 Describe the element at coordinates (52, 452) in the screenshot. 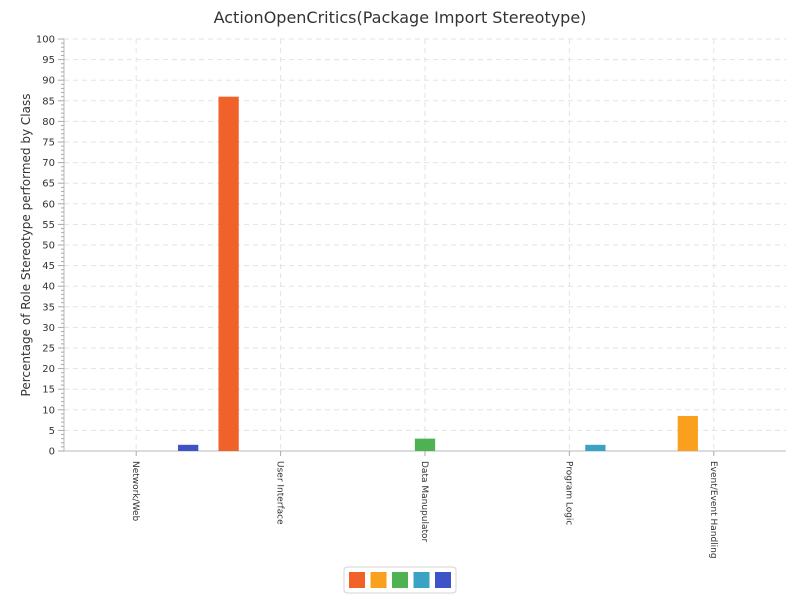

I see `y-tick-label: 0` at that location.